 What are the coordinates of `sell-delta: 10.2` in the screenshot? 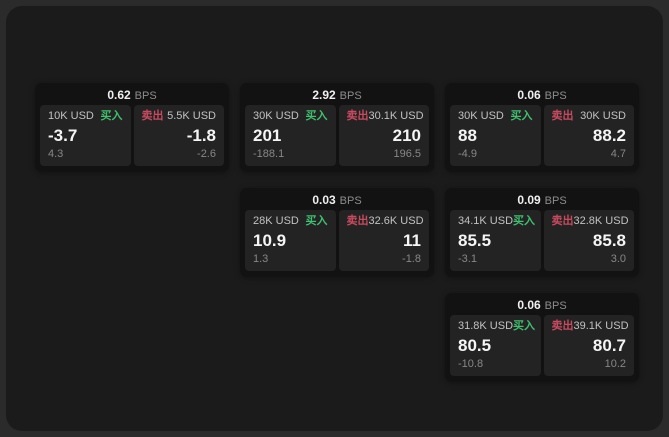 It's located at (615, 364).